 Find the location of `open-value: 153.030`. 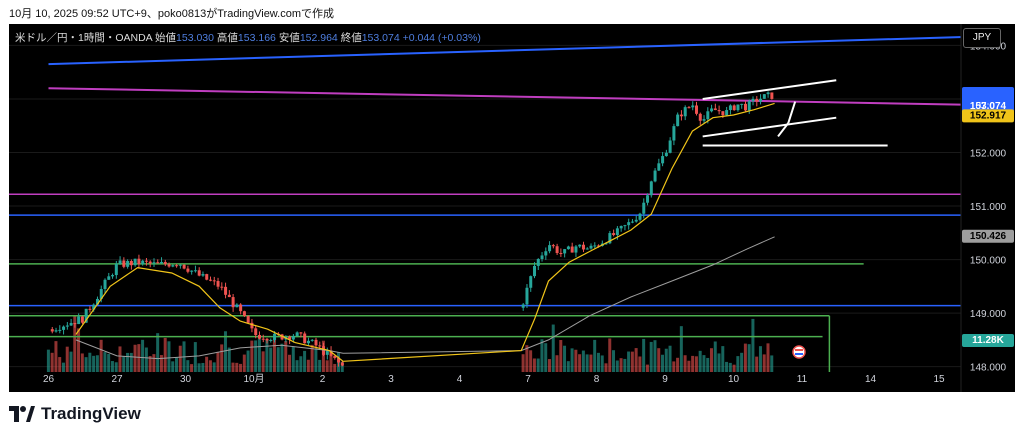

open-value: 153.030 is located at coordinates (195, 38).